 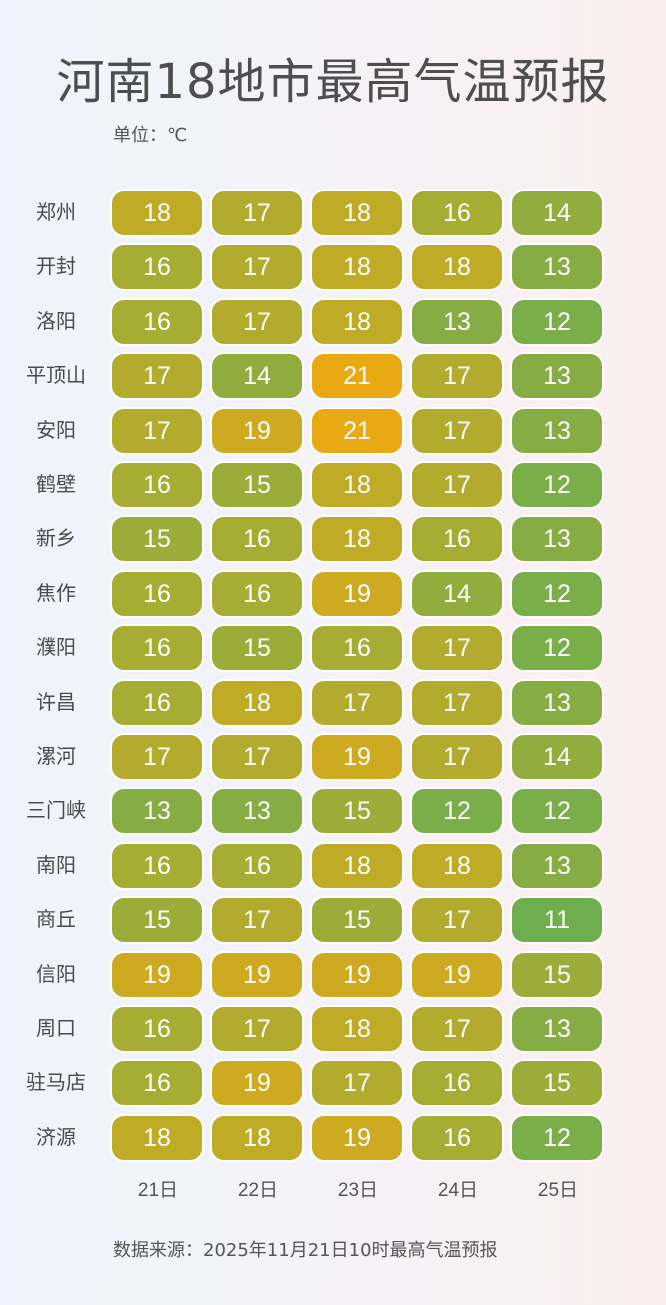 What do you see at coordinates (56, 538) in the screenshot?
I see `row-label-city: 新乡` at bounding box center [56, 538].